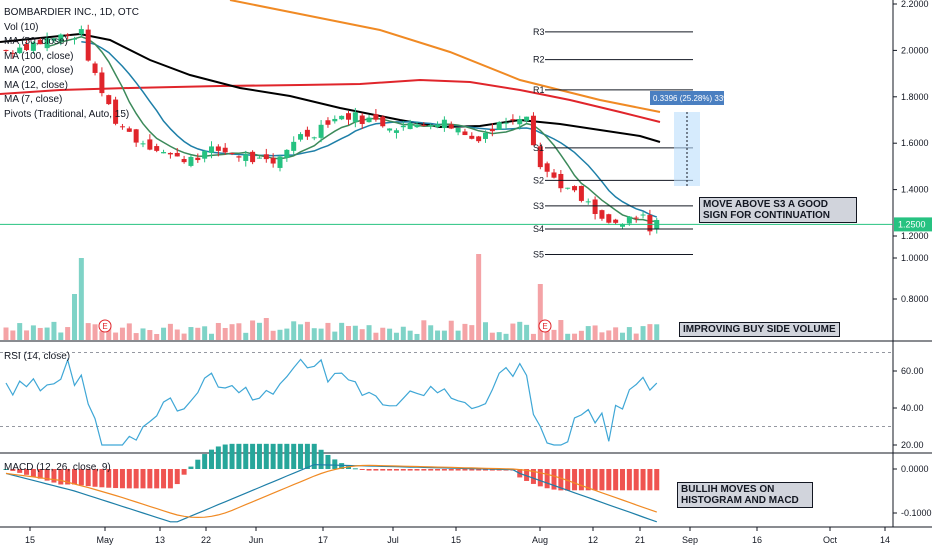 The image size is (932, 550). I want to click on earnings-marker-icon, so click(545, 326).